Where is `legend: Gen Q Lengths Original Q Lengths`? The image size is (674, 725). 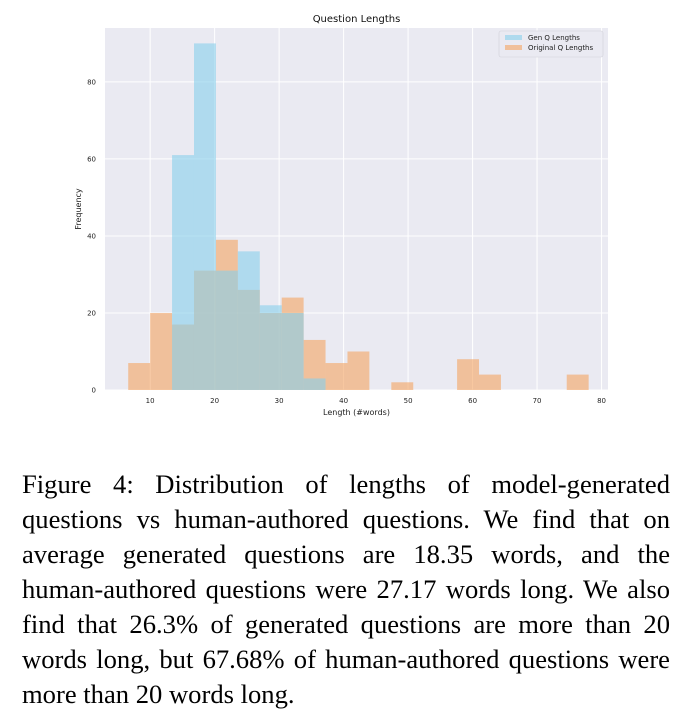 legend: Gen Q Lengths Original Q Lengths is located at coordinates (551, 44).